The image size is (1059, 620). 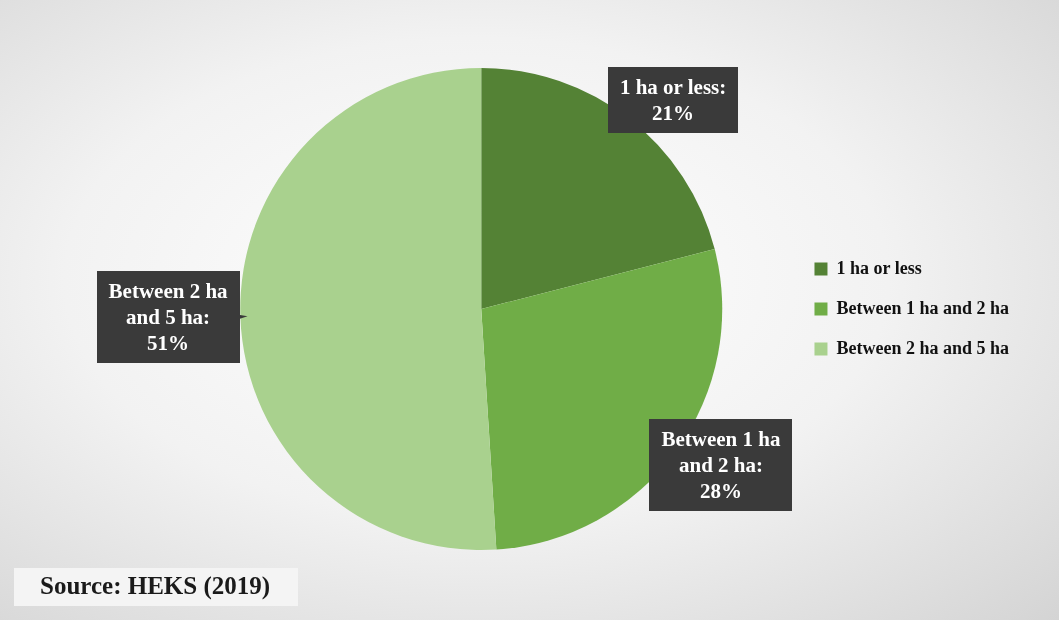 I want to click on data-label: 1 ha or less: 21%, so click(x=673, y=99).